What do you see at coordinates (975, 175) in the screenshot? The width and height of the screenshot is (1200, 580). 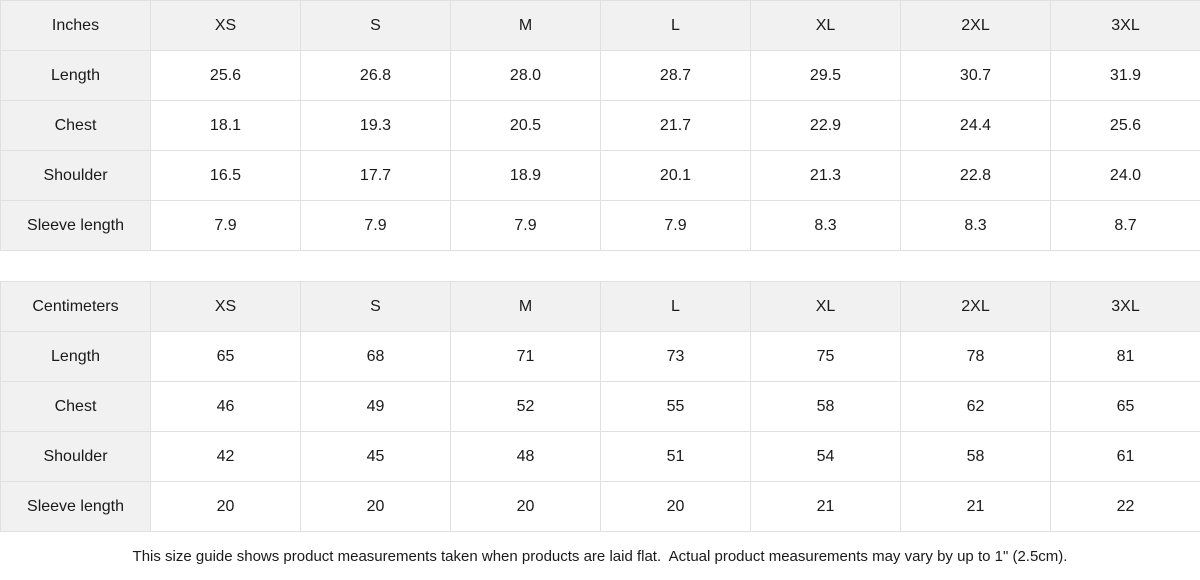 I see `measurement-value: 22.8` at bounding box center [975, 175].